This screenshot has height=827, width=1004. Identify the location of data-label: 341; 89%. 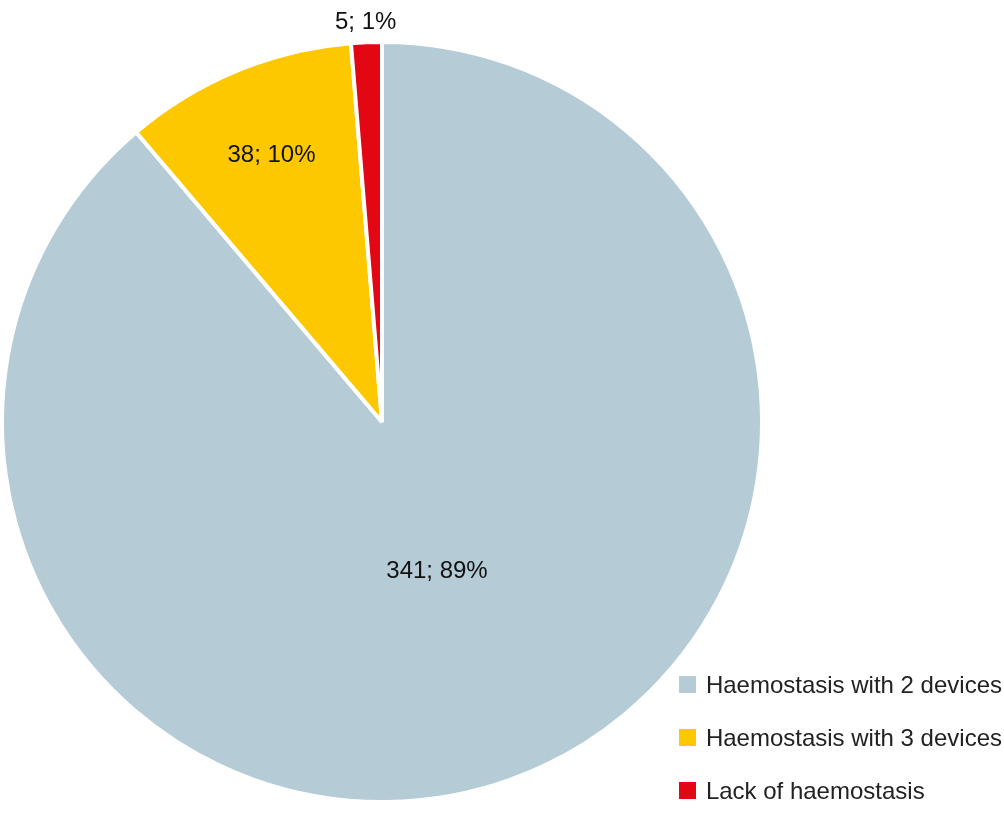
(437, 570).